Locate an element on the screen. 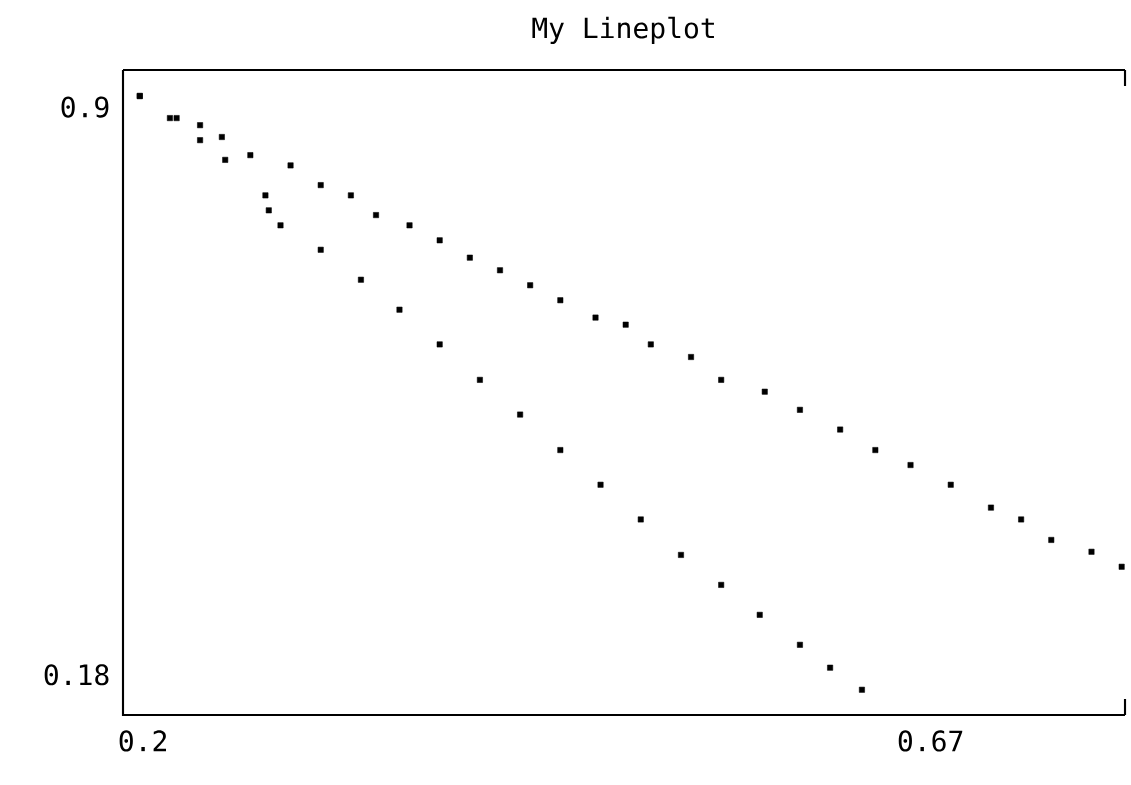  y-tick-label: 0.9 is located at coordinates (85, 107).